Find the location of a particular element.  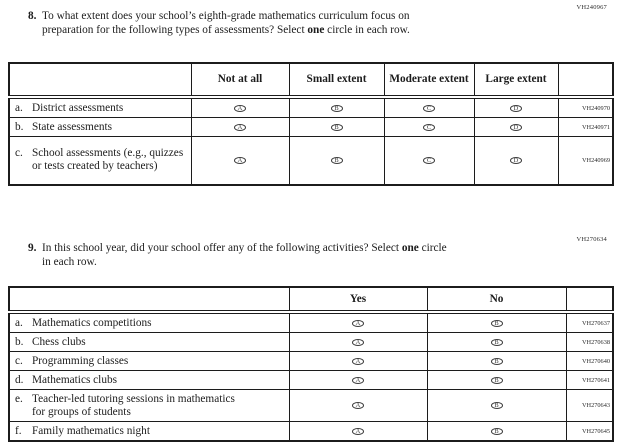

row-letter: e. is located at coordinates (19, 398).